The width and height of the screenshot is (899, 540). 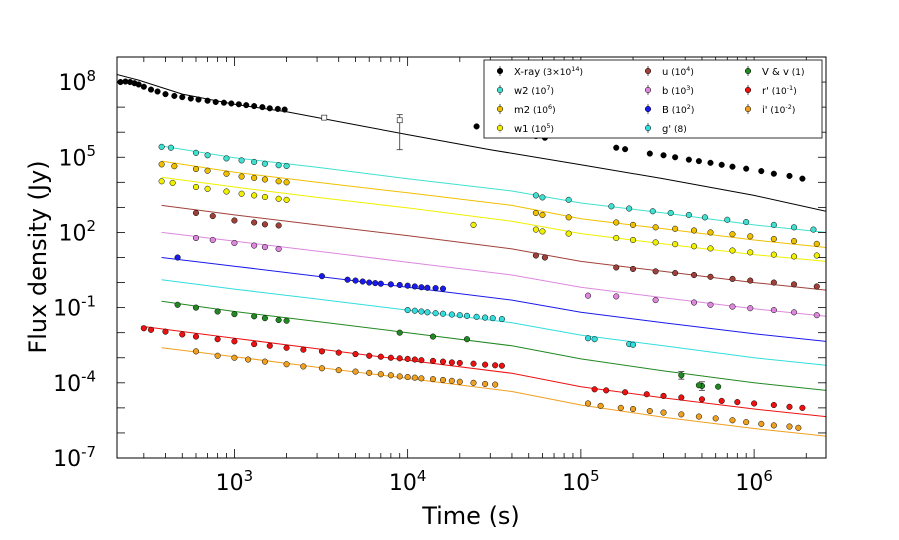 I want to click on legend-box, so click(x=653, y=99).